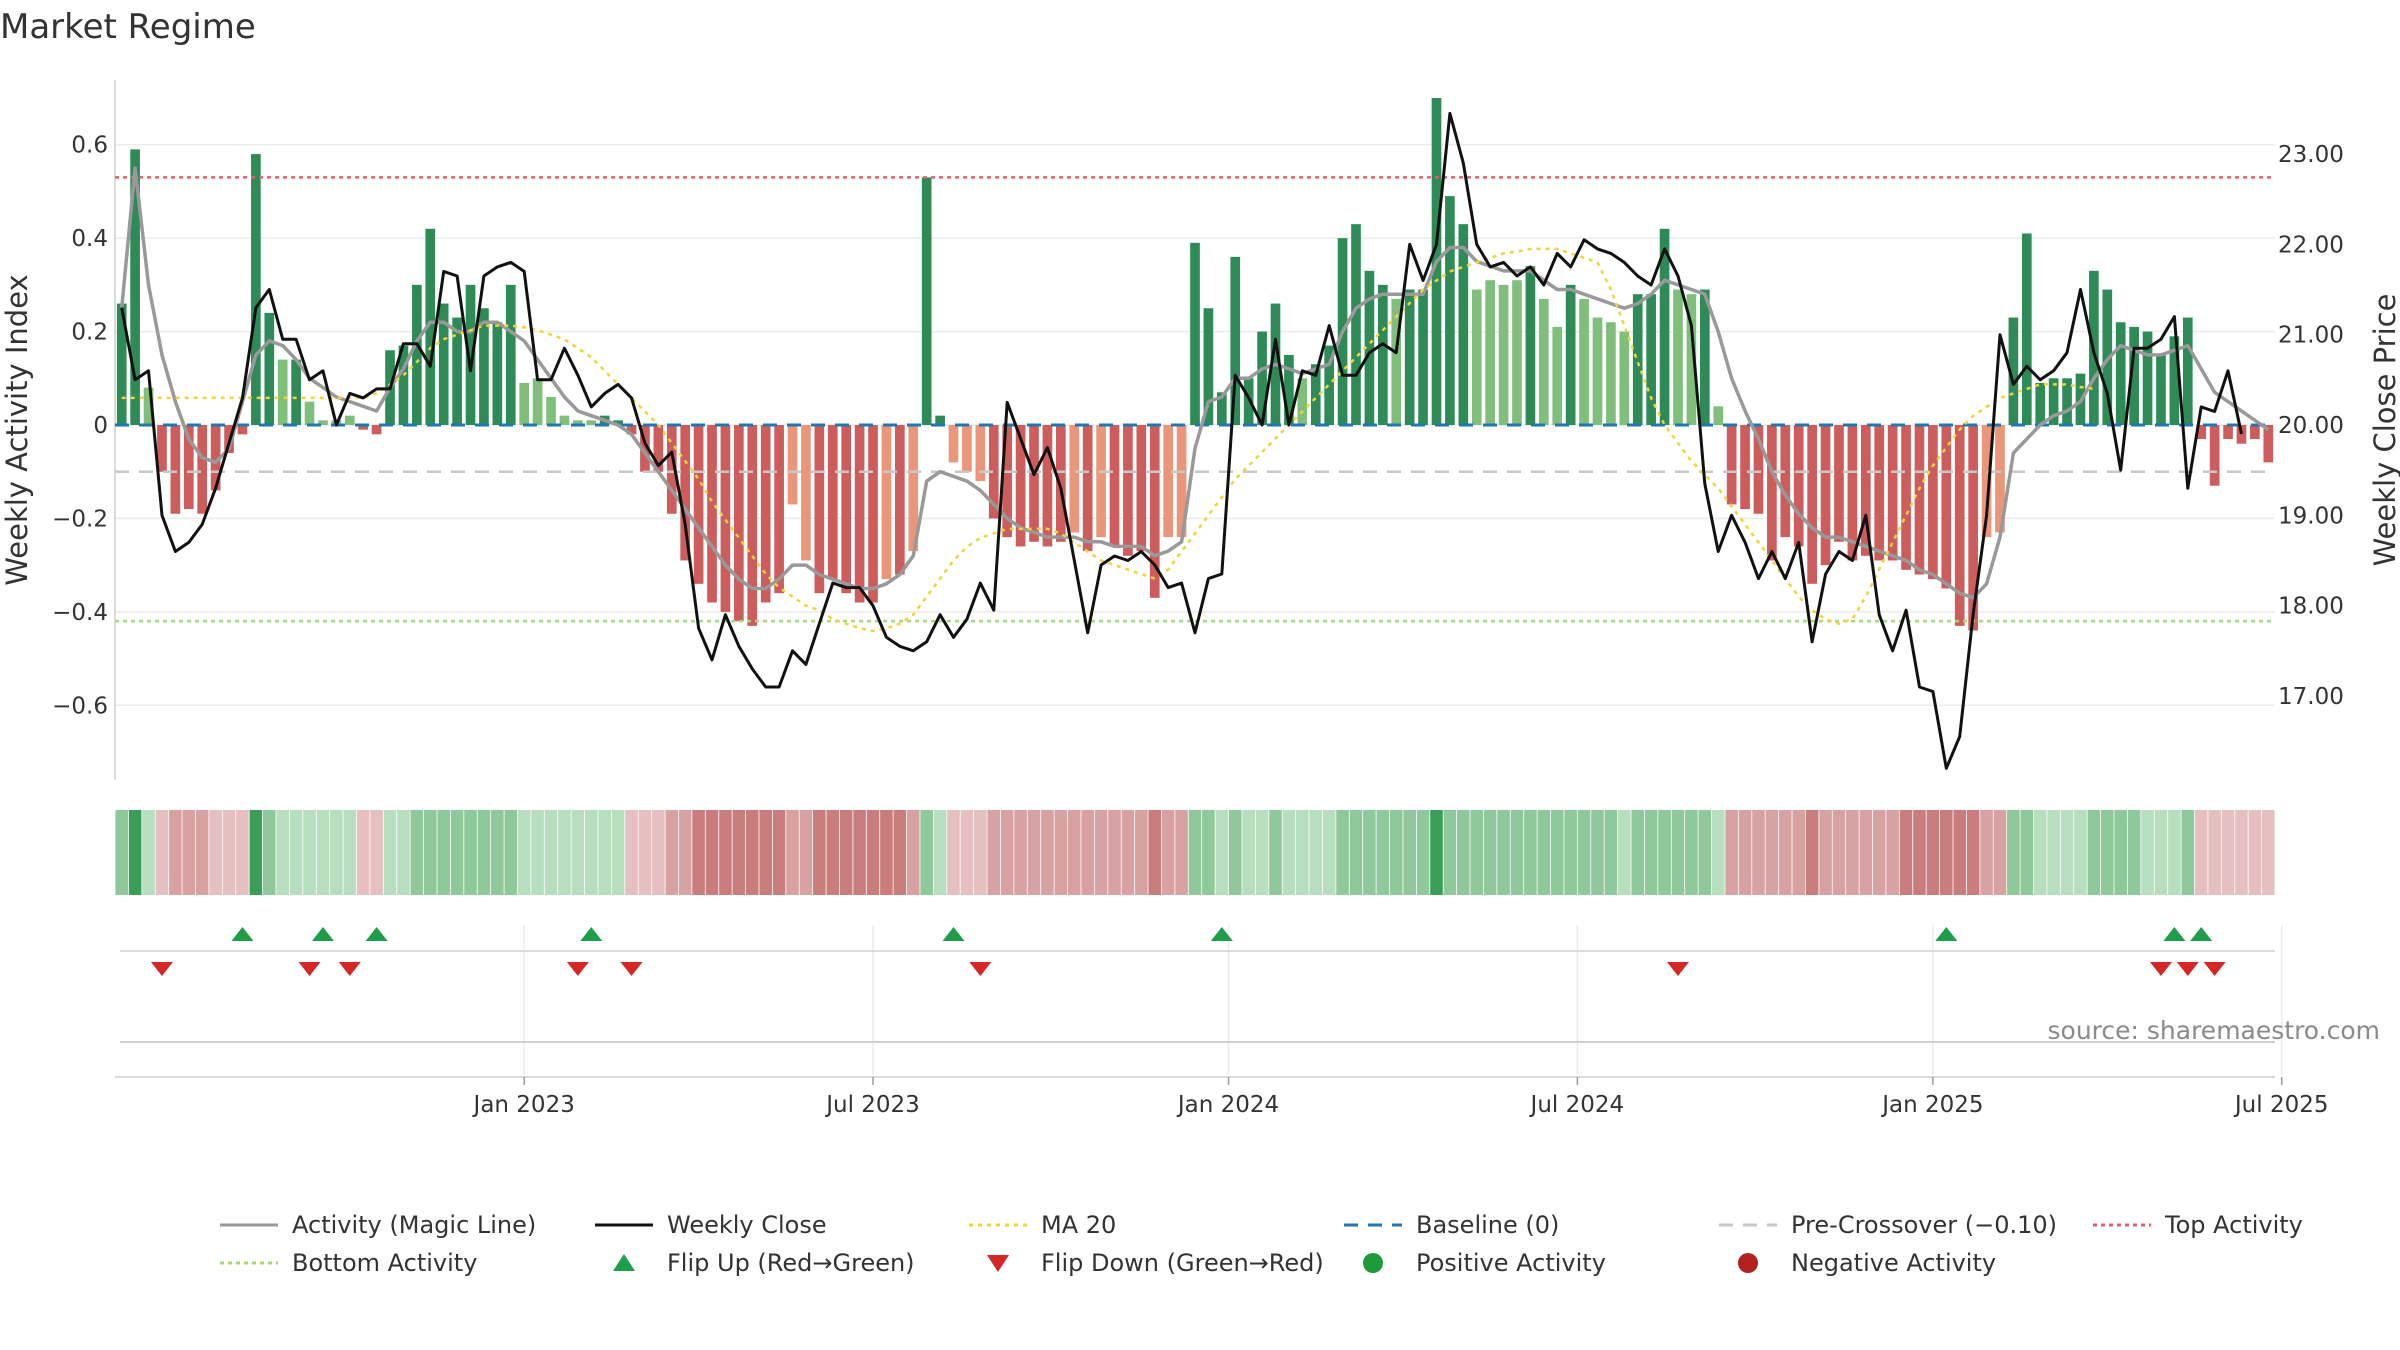  What do you see at coordinates (2311, 607) in the screenshot?
I see `y-right-tick-label: 18.00` at bounding box center [2311, 607].